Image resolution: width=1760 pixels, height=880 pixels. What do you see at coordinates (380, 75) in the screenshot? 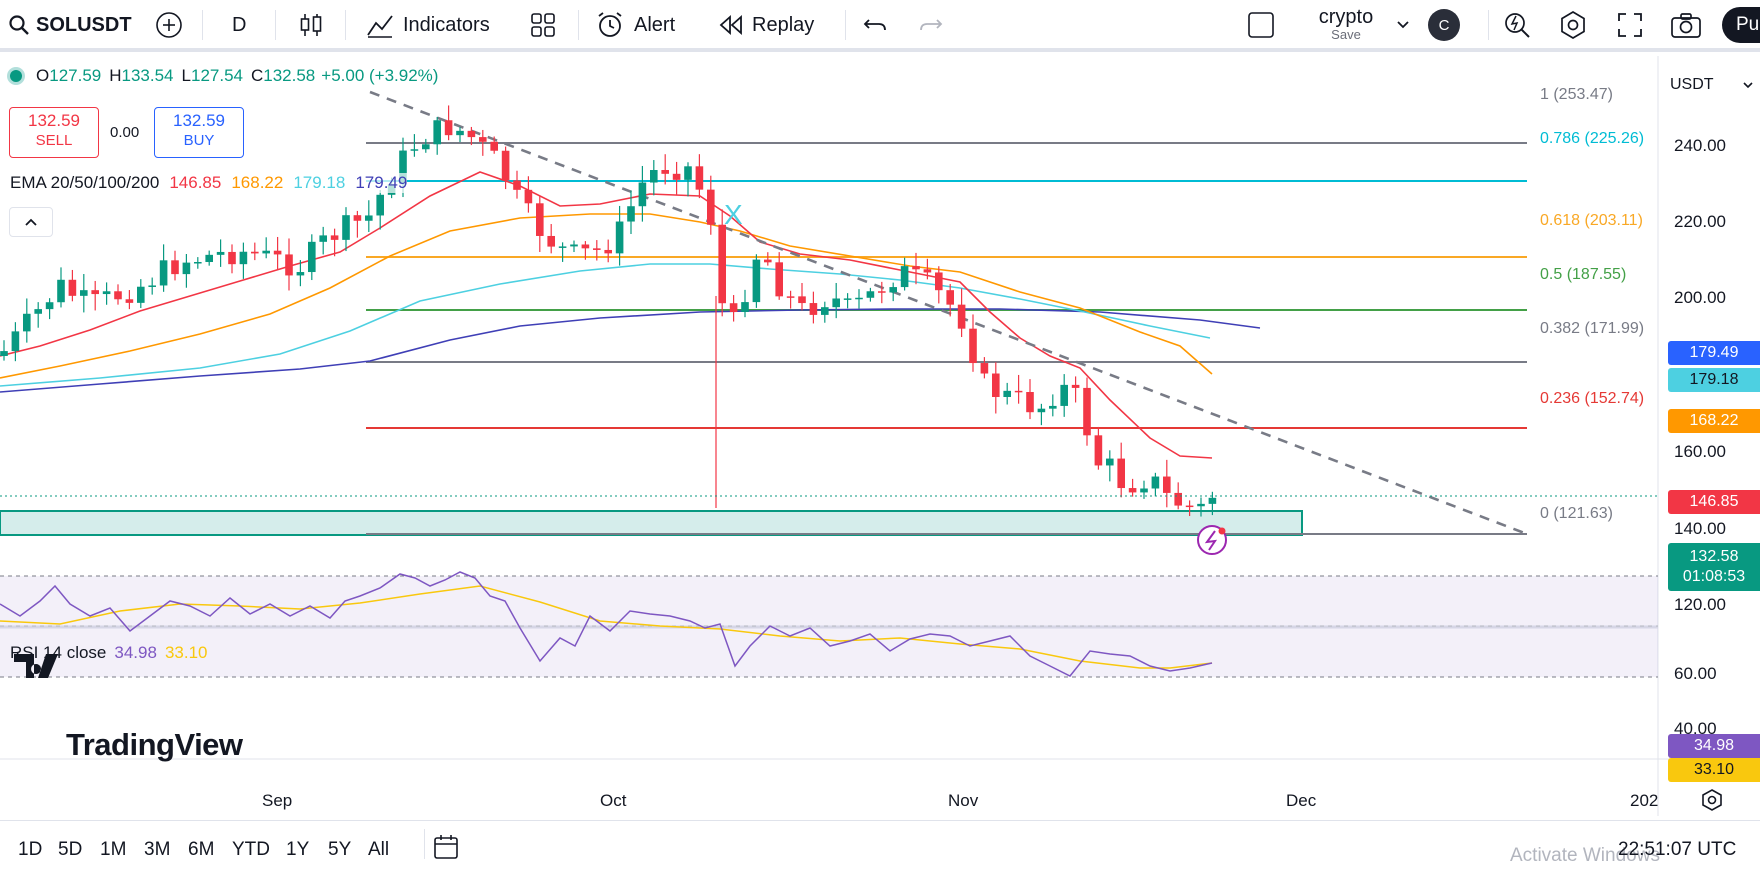
I see `change-value: +5.00 (+3.92%)` at bounding box center [380, 75].